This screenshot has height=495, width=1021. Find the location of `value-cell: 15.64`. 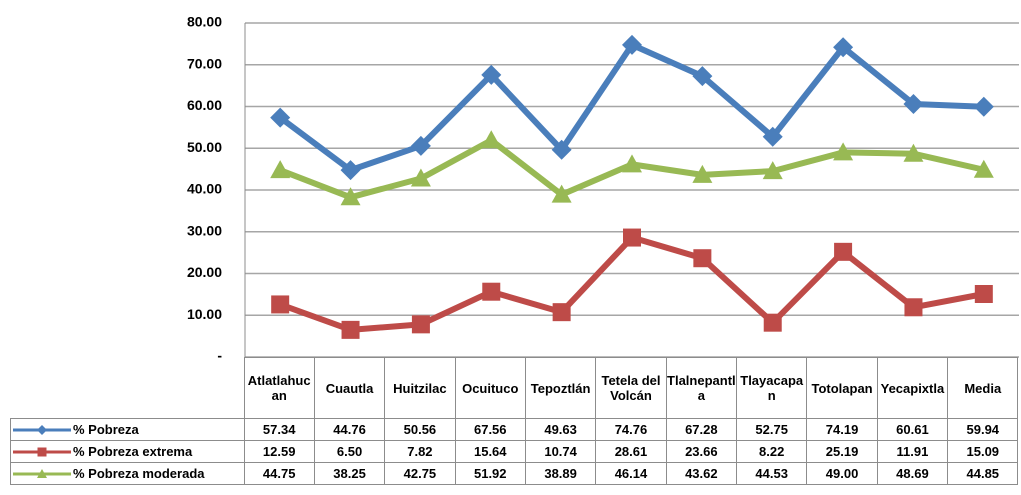

value-cell: 15.64 is located at coordinates (490, 451).